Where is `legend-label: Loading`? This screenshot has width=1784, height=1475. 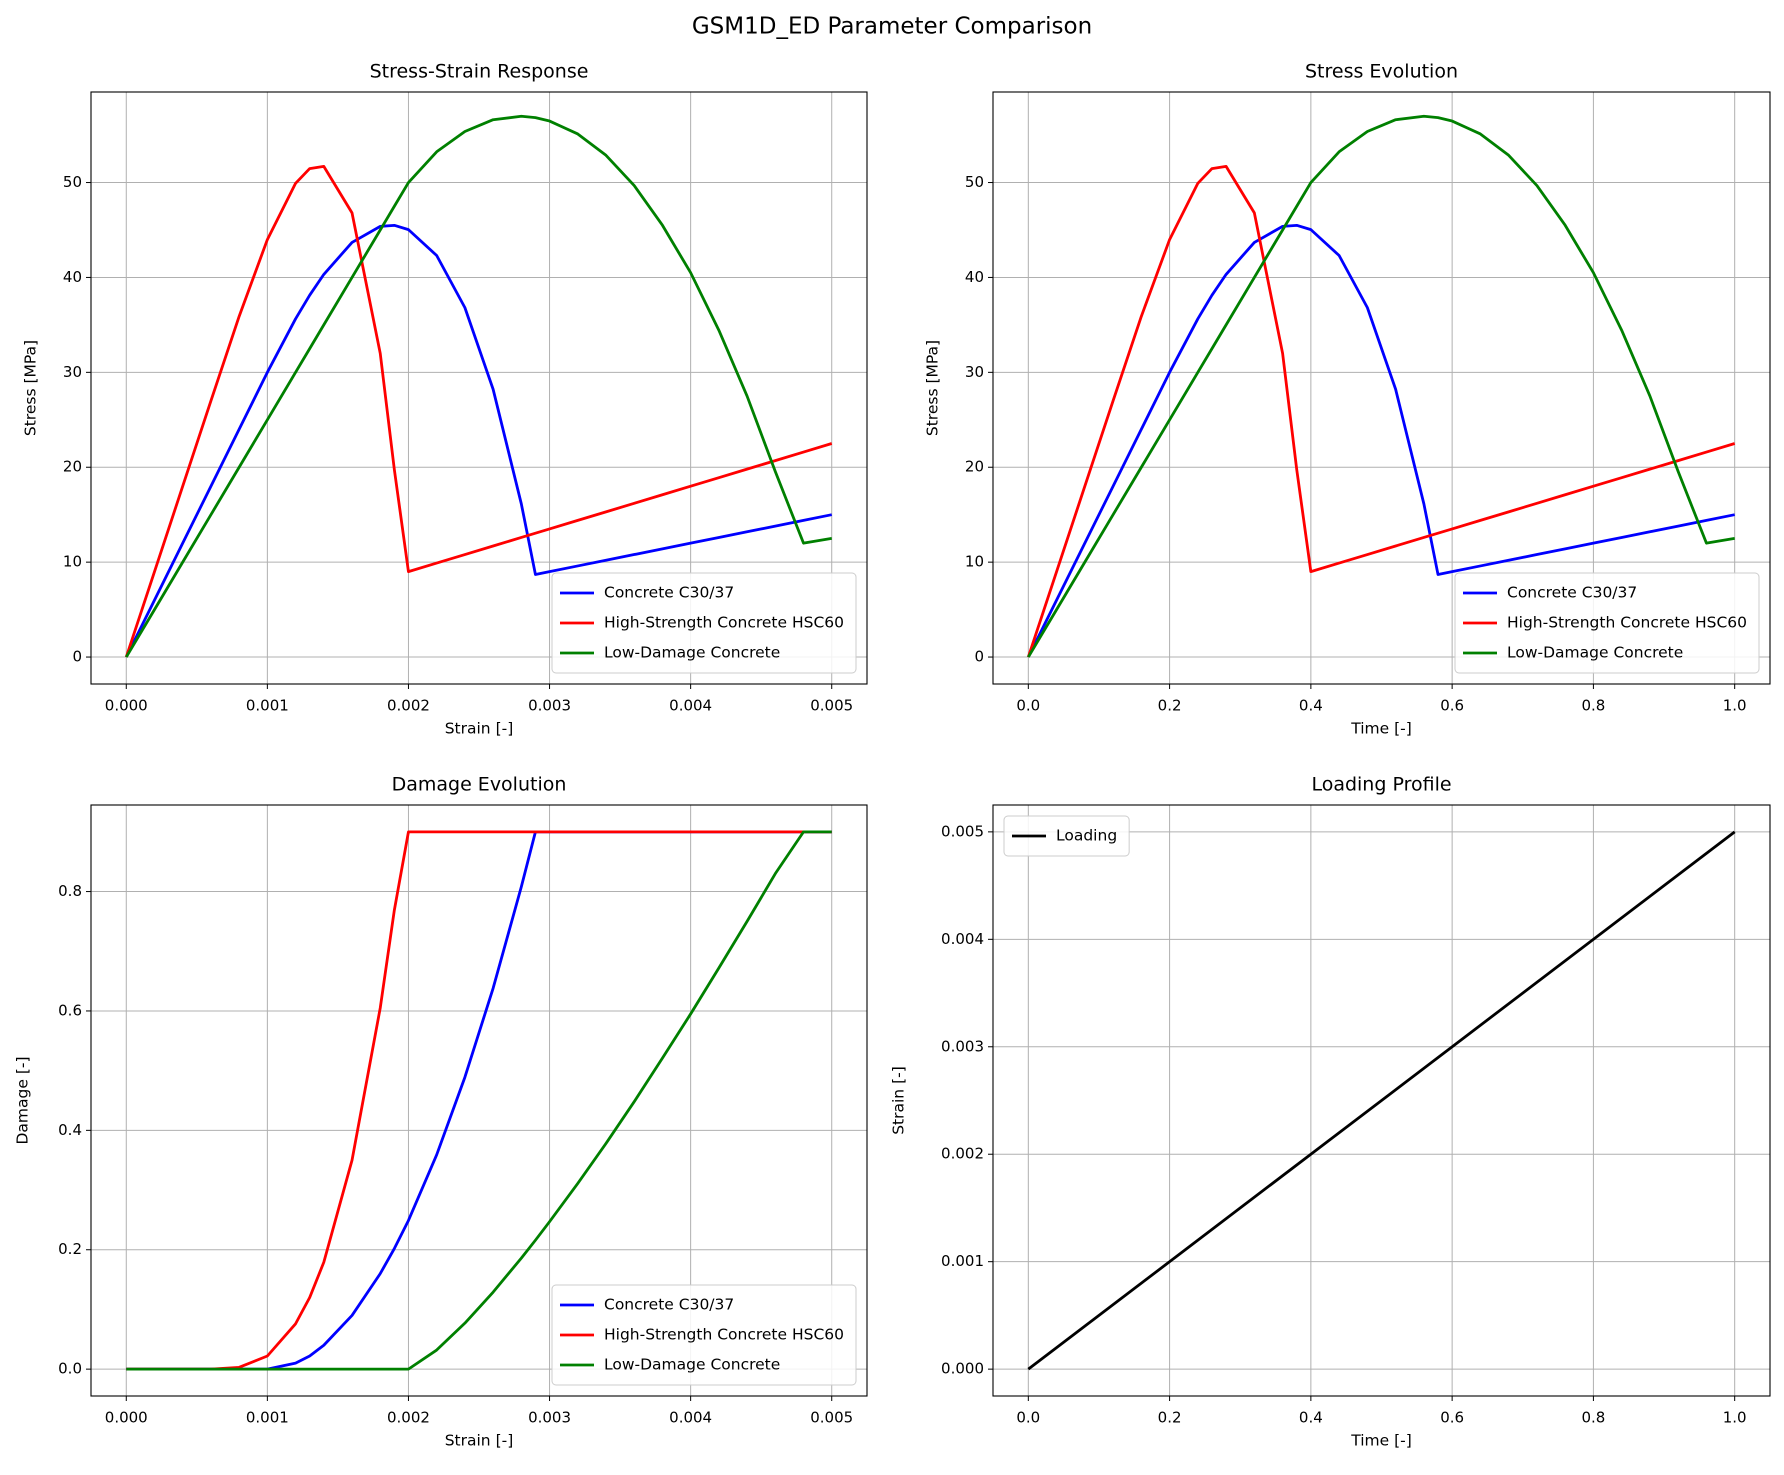
legend-label: Loading is located at coordinates (1086, 836).